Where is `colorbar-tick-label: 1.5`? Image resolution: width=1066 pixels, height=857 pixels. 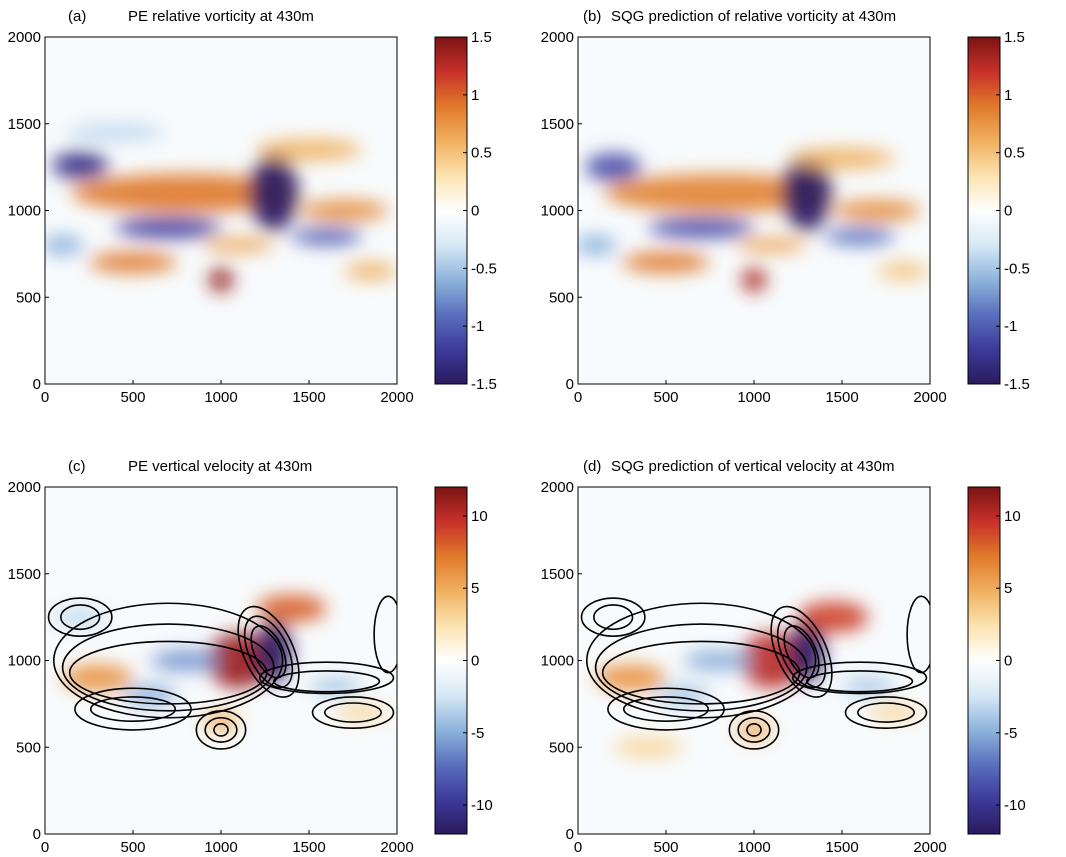 colorbar-tick-label: 1.5 is located at coordinates (1014, 37).